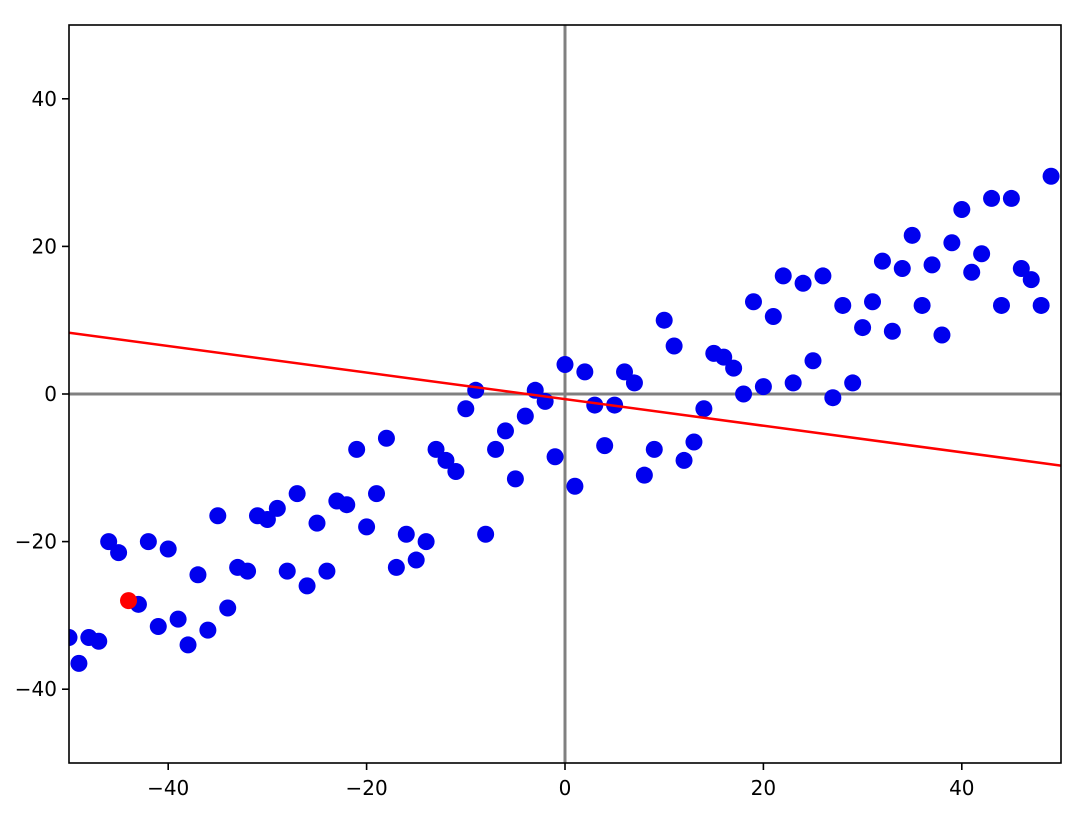  I want to click on x-tick-label: −40, so click(168, 788).